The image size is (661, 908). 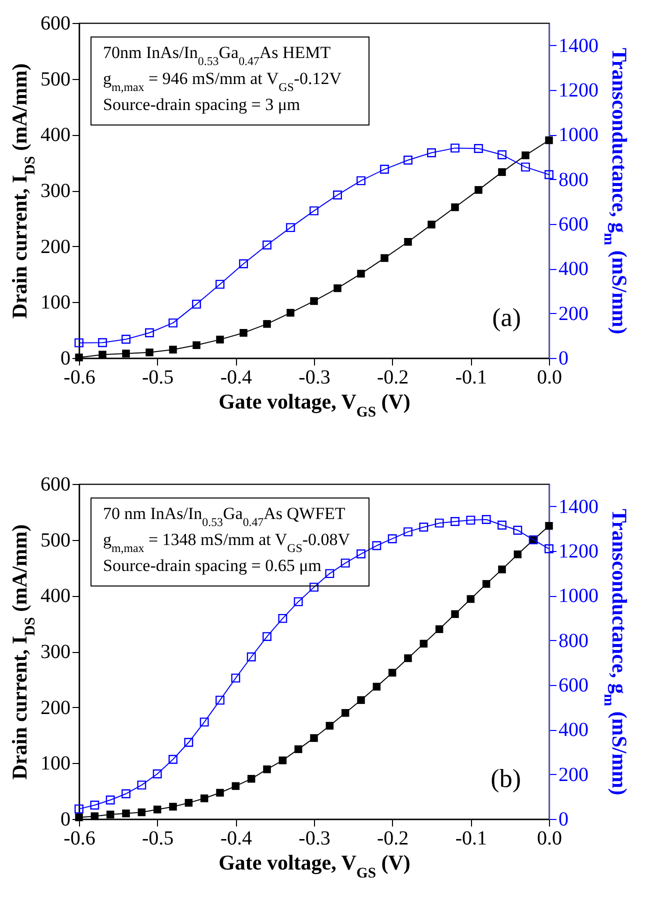 I want to click on y2-tick-label: 1400, so click(x=578, y=507).